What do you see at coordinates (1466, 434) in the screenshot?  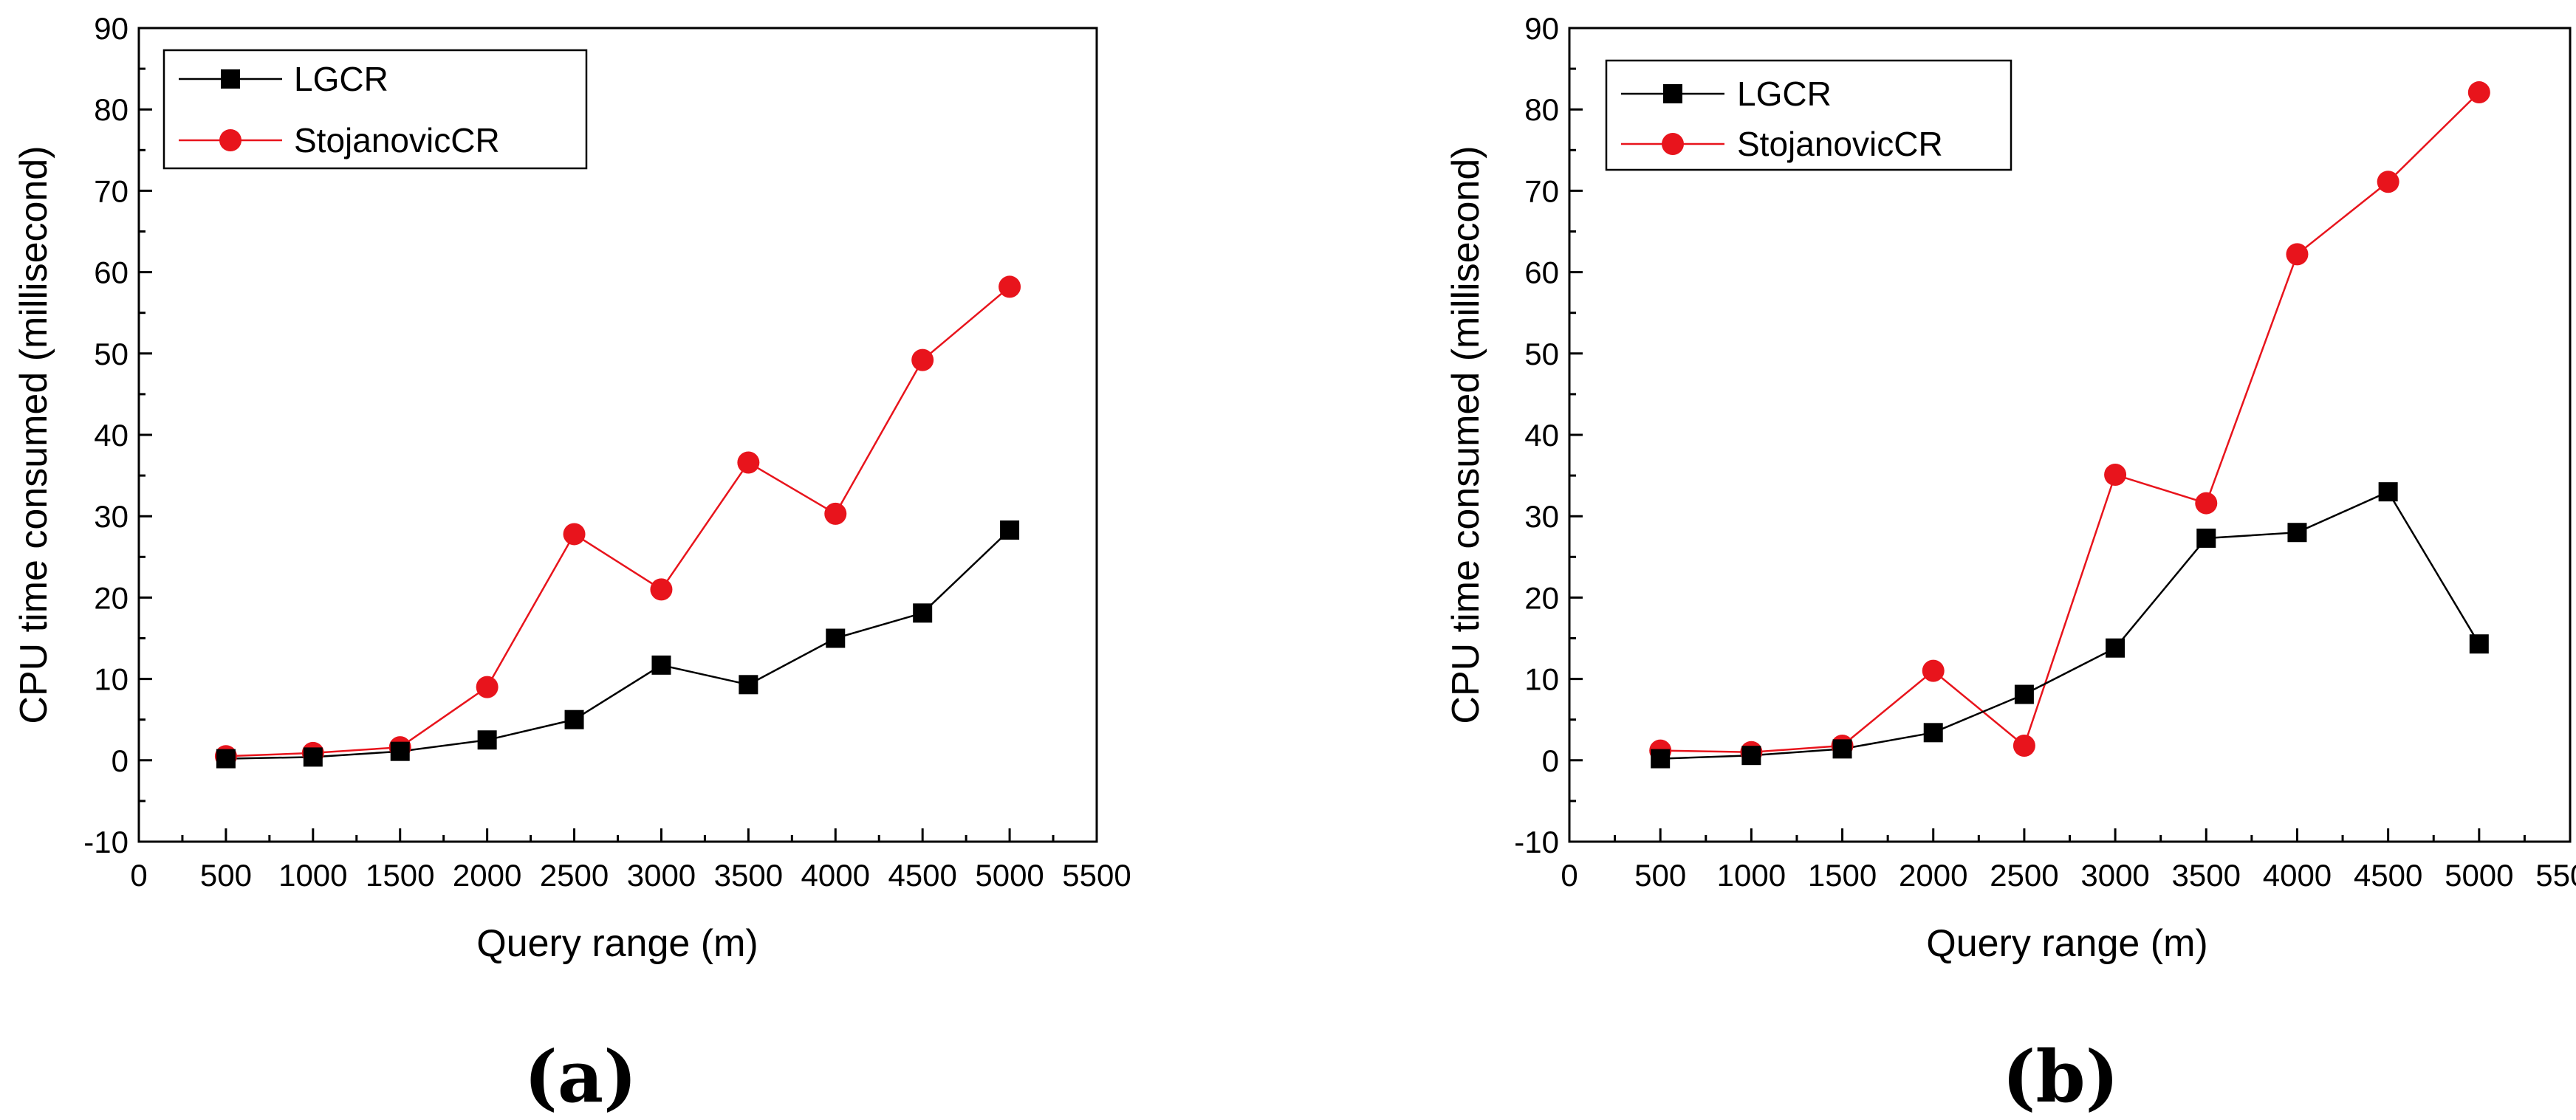 I see `y-axis-title-b: CPU time consumed (millisecond)` at bounding box center [1466, 434].